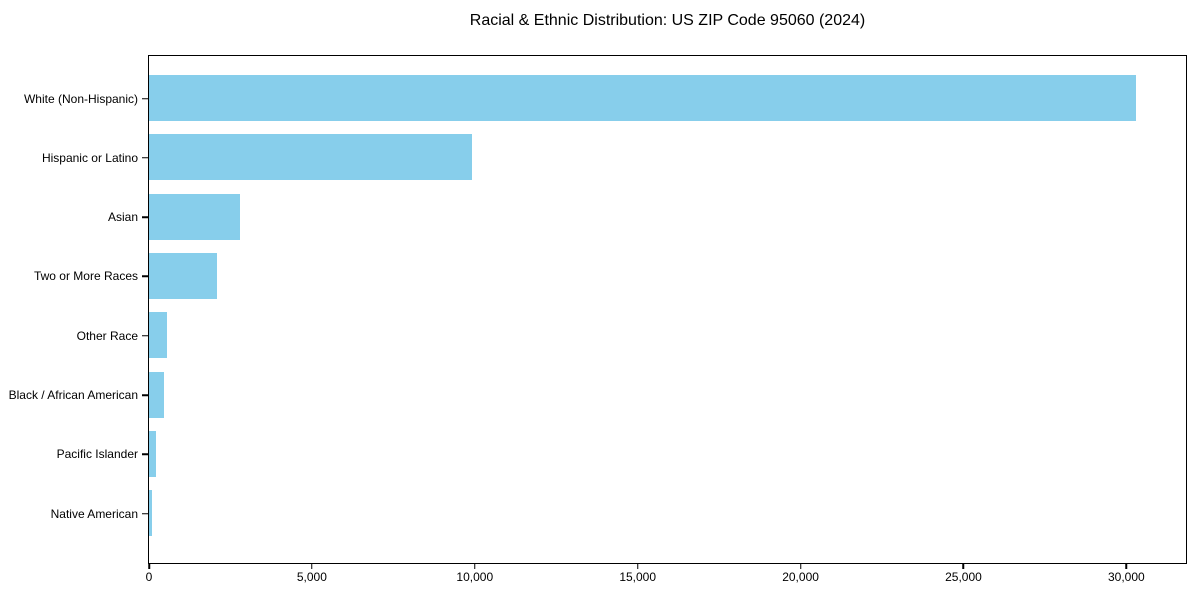  What do you see at coordinates (80, 98) in the screenshot?
I see `y-tick-label-white-non-hispanic: White (Non-Hispanic)` at bounding box center [80, 98].